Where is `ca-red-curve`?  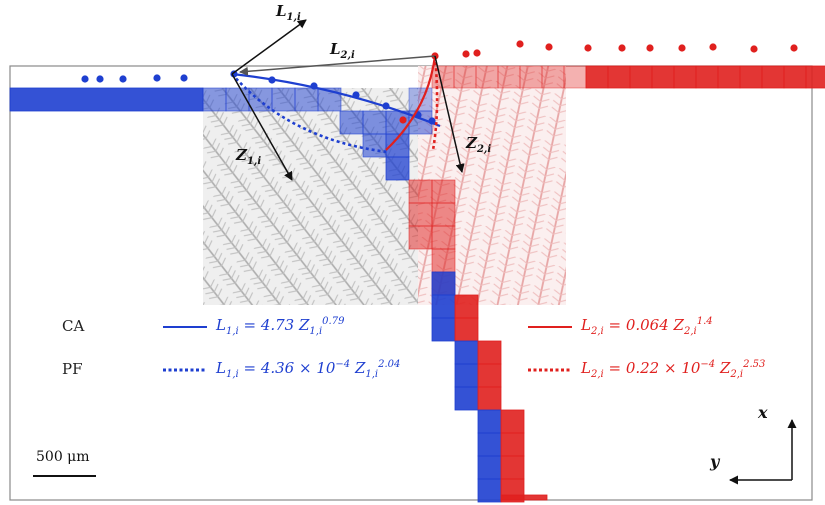 ca-red-curve is located at coordinates (411, 103).